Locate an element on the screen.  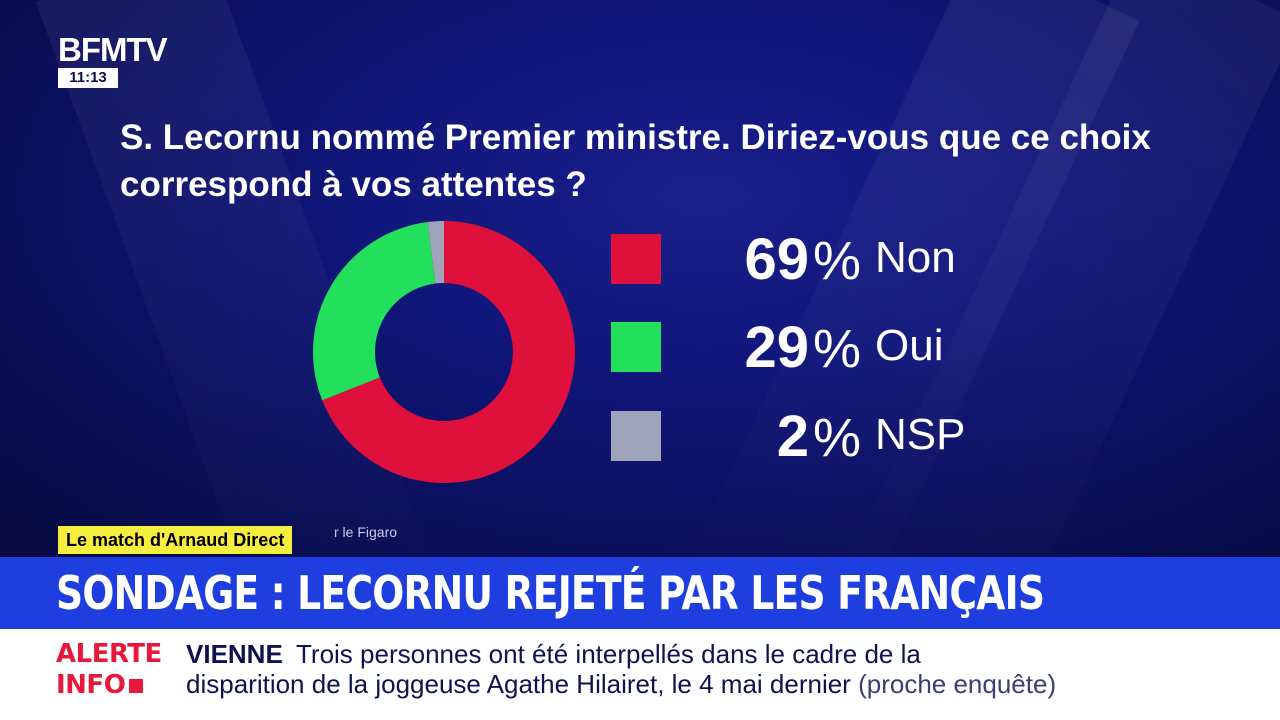
legend-percent: 2% is located at coordinates (818, 436).